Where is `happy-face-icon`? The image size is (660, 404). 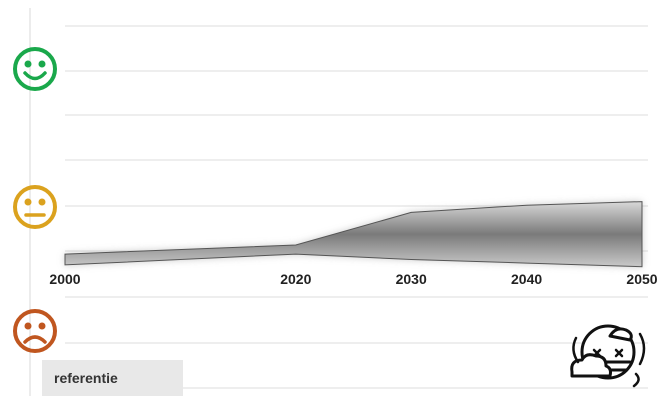
happy-face-icon is located at coordinates (35, 69).